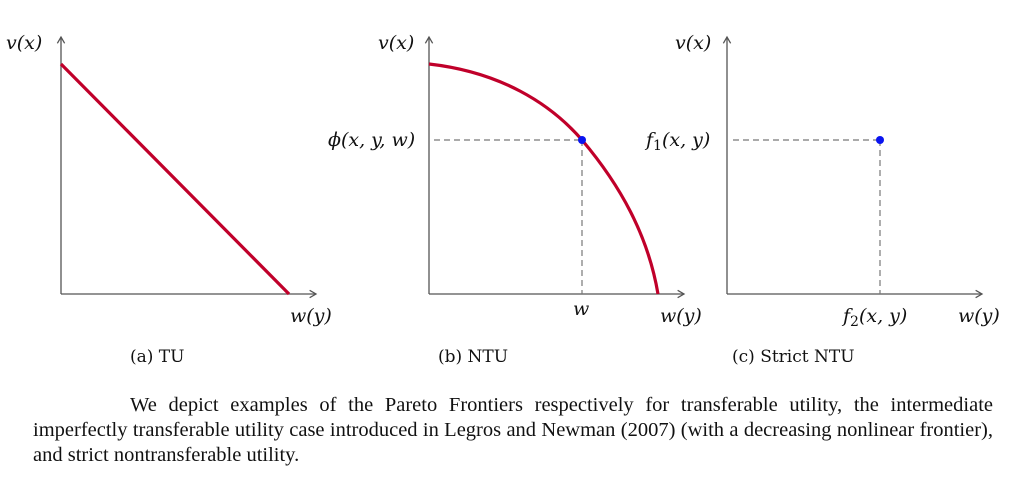  I want to click on linear-frontier, so click(175, 179).